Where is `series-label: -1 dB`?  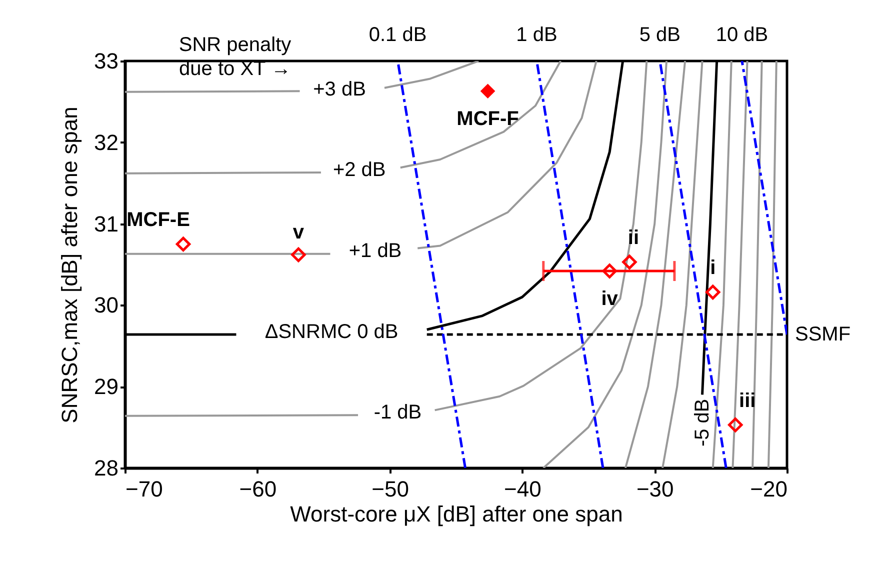 series-label: -1 dB is located at coordinates (398, 413).